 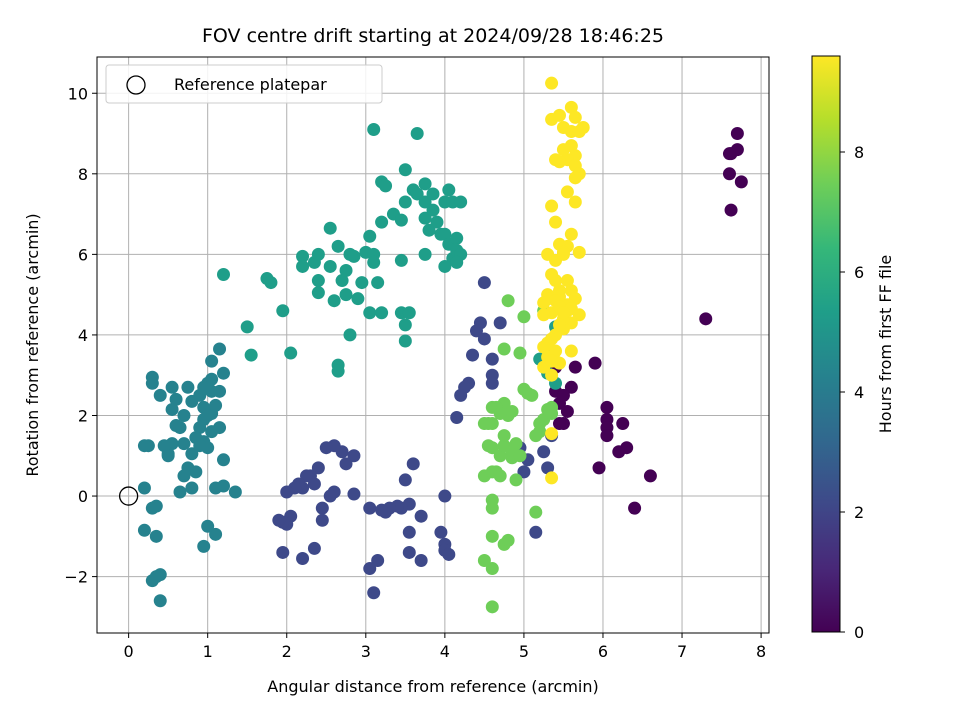 I want to click on x-axis: 0 1 2 3 4 5 6 7 8, so click(x=445, y=647).